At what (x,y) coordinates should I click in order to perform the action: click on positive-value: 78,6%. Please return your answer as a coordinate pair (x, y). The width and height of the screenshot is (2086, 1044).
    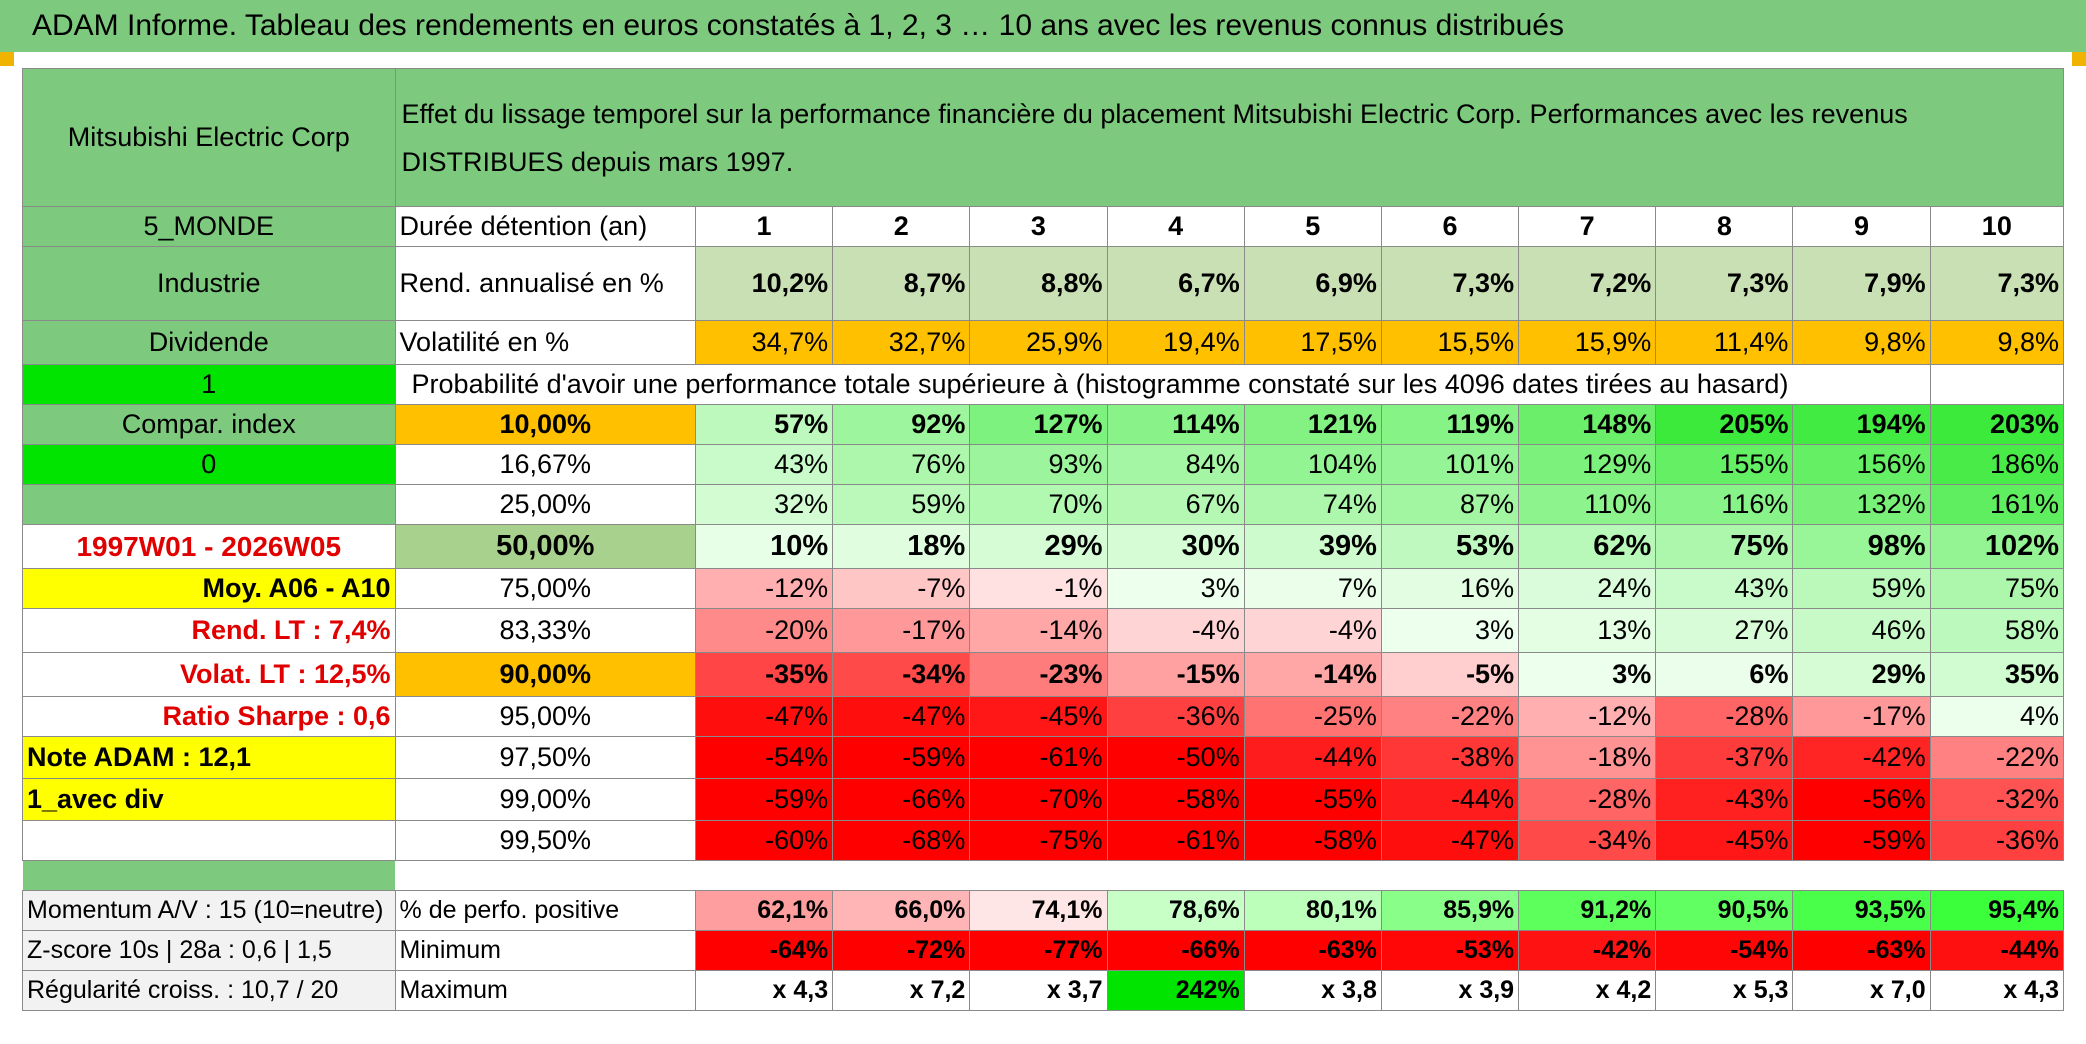
    Looking at the image, I should click on (1175, 910).